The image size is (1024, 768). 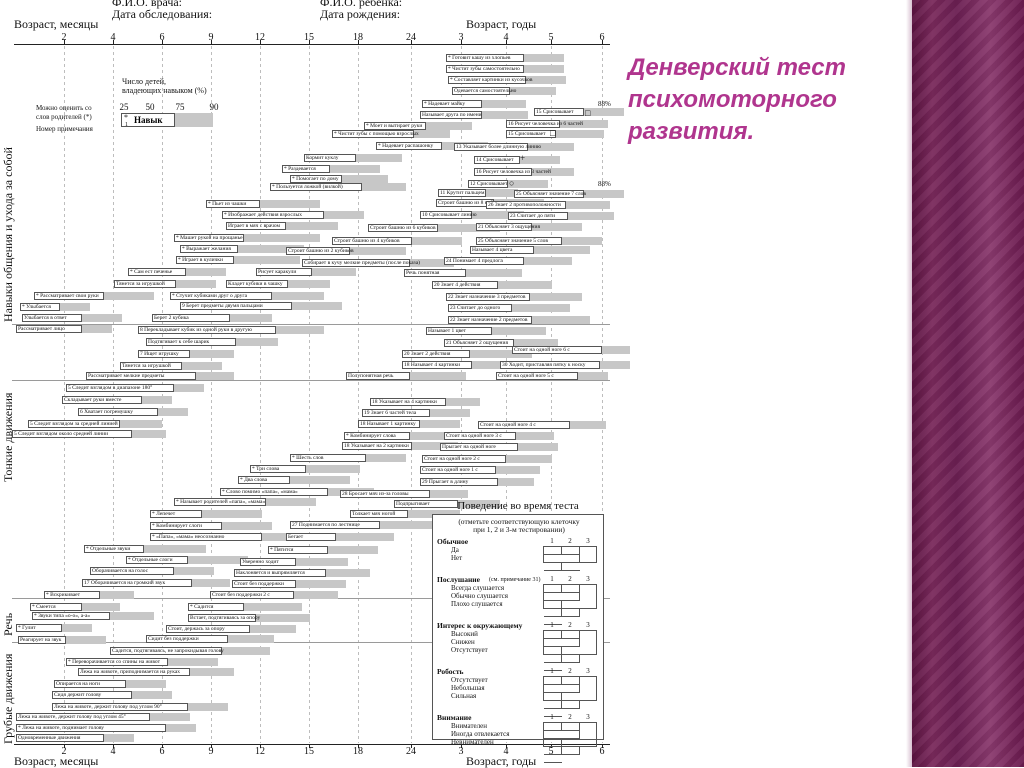 I want to click on milestone-label: Реагирует на звук, so click(x=41, y=640).